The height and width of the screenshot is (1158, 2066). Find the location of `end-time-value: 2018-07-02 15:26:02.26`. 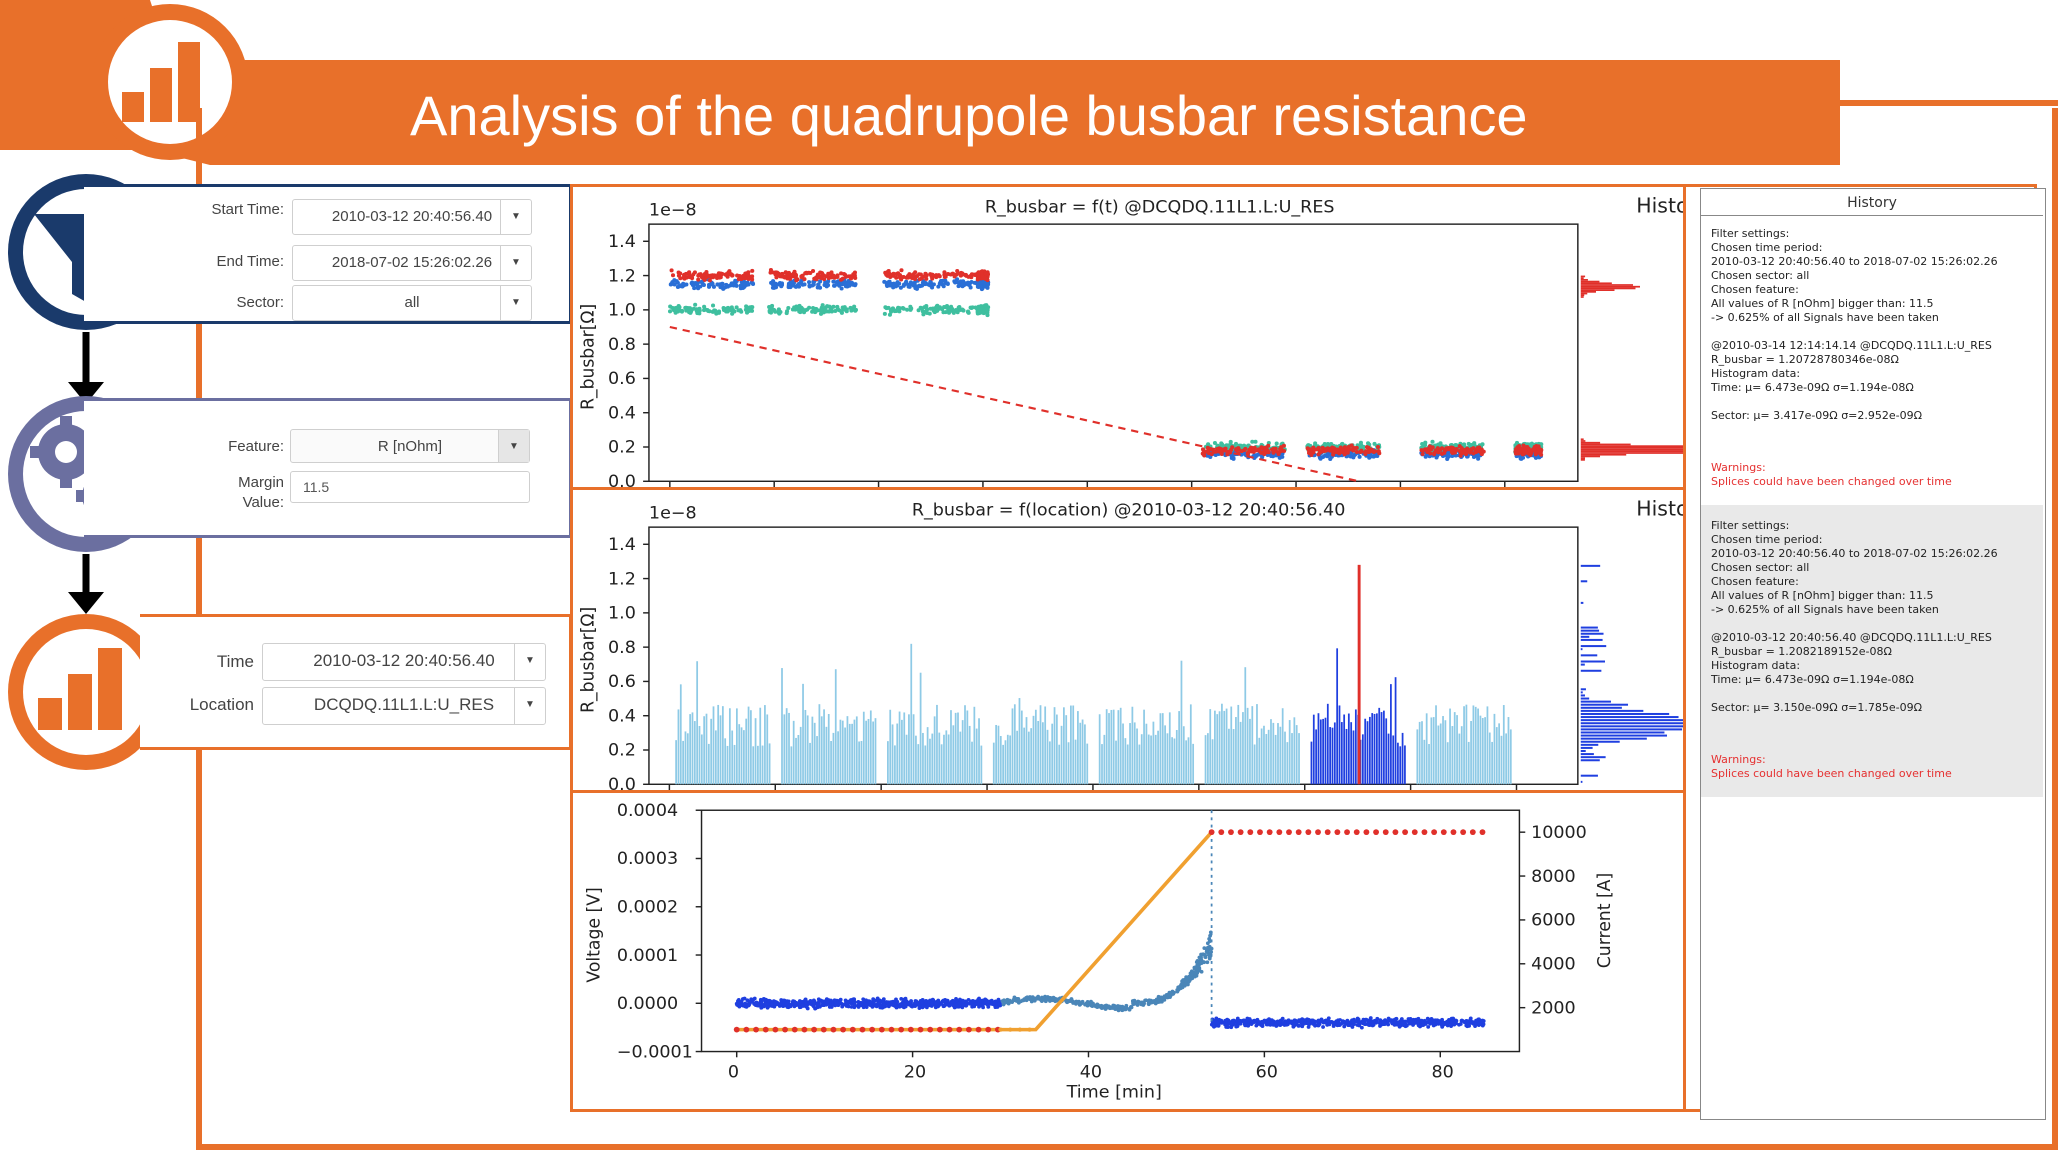

end-time-value: 2018-07-02 15:26:02.26 is located at coordinates (412, 262).